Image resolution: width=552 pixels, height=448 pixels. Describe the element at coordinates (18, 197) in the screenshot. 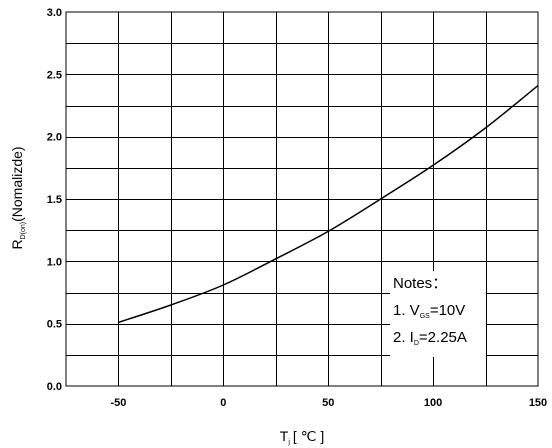

I see `y-axis-label: RD(on)(Nomalizde)` at that location.